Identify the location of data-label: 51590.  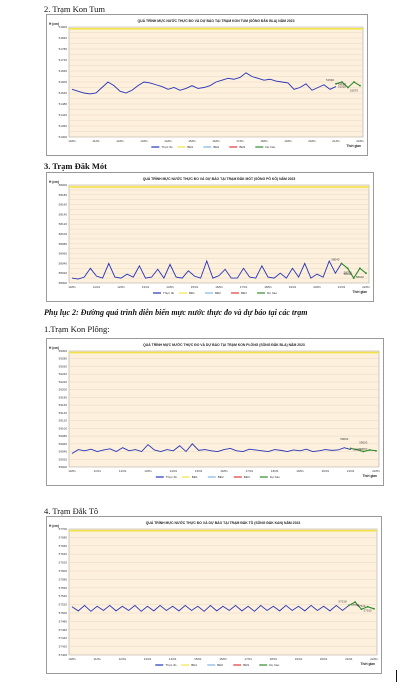
(330, 80).